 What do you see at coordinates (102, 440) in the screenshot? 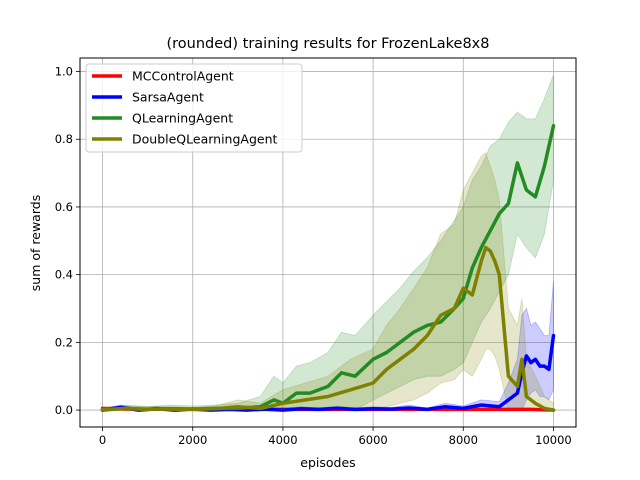
I see `x-tick-label: 0` at bounding box center [102, 440].